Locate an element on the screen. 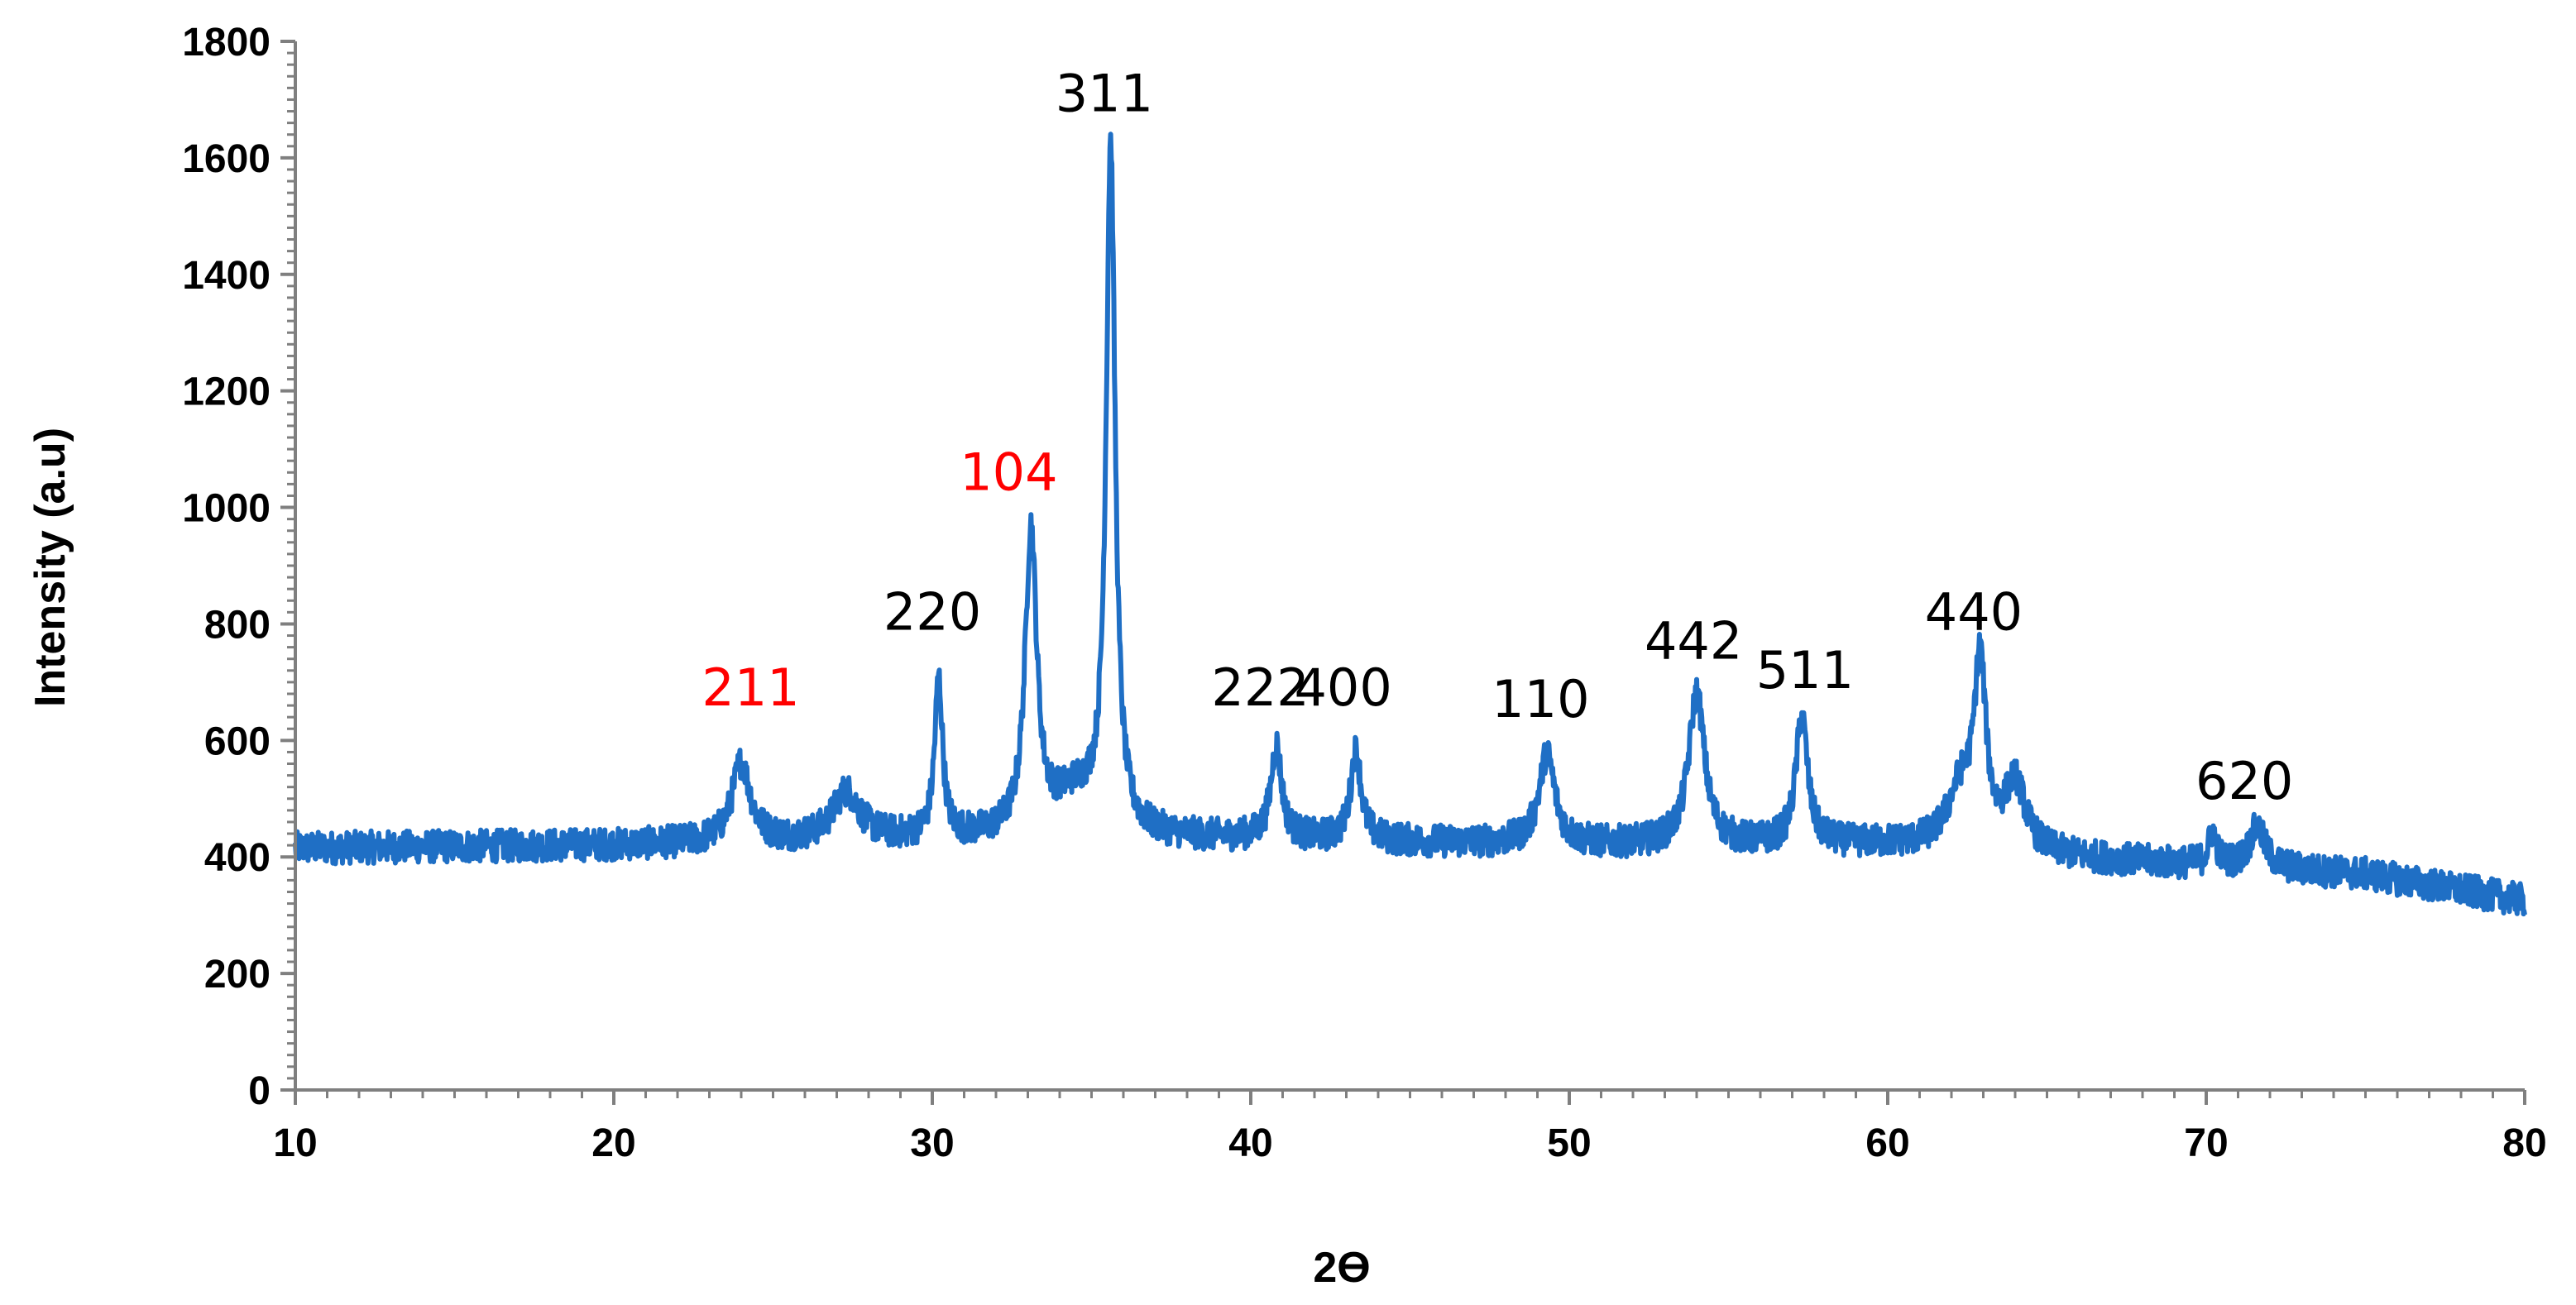 The height and width of the screenshot is (1305, 2576). y-tick-label: 0 is located at coordinates (259, 1091).